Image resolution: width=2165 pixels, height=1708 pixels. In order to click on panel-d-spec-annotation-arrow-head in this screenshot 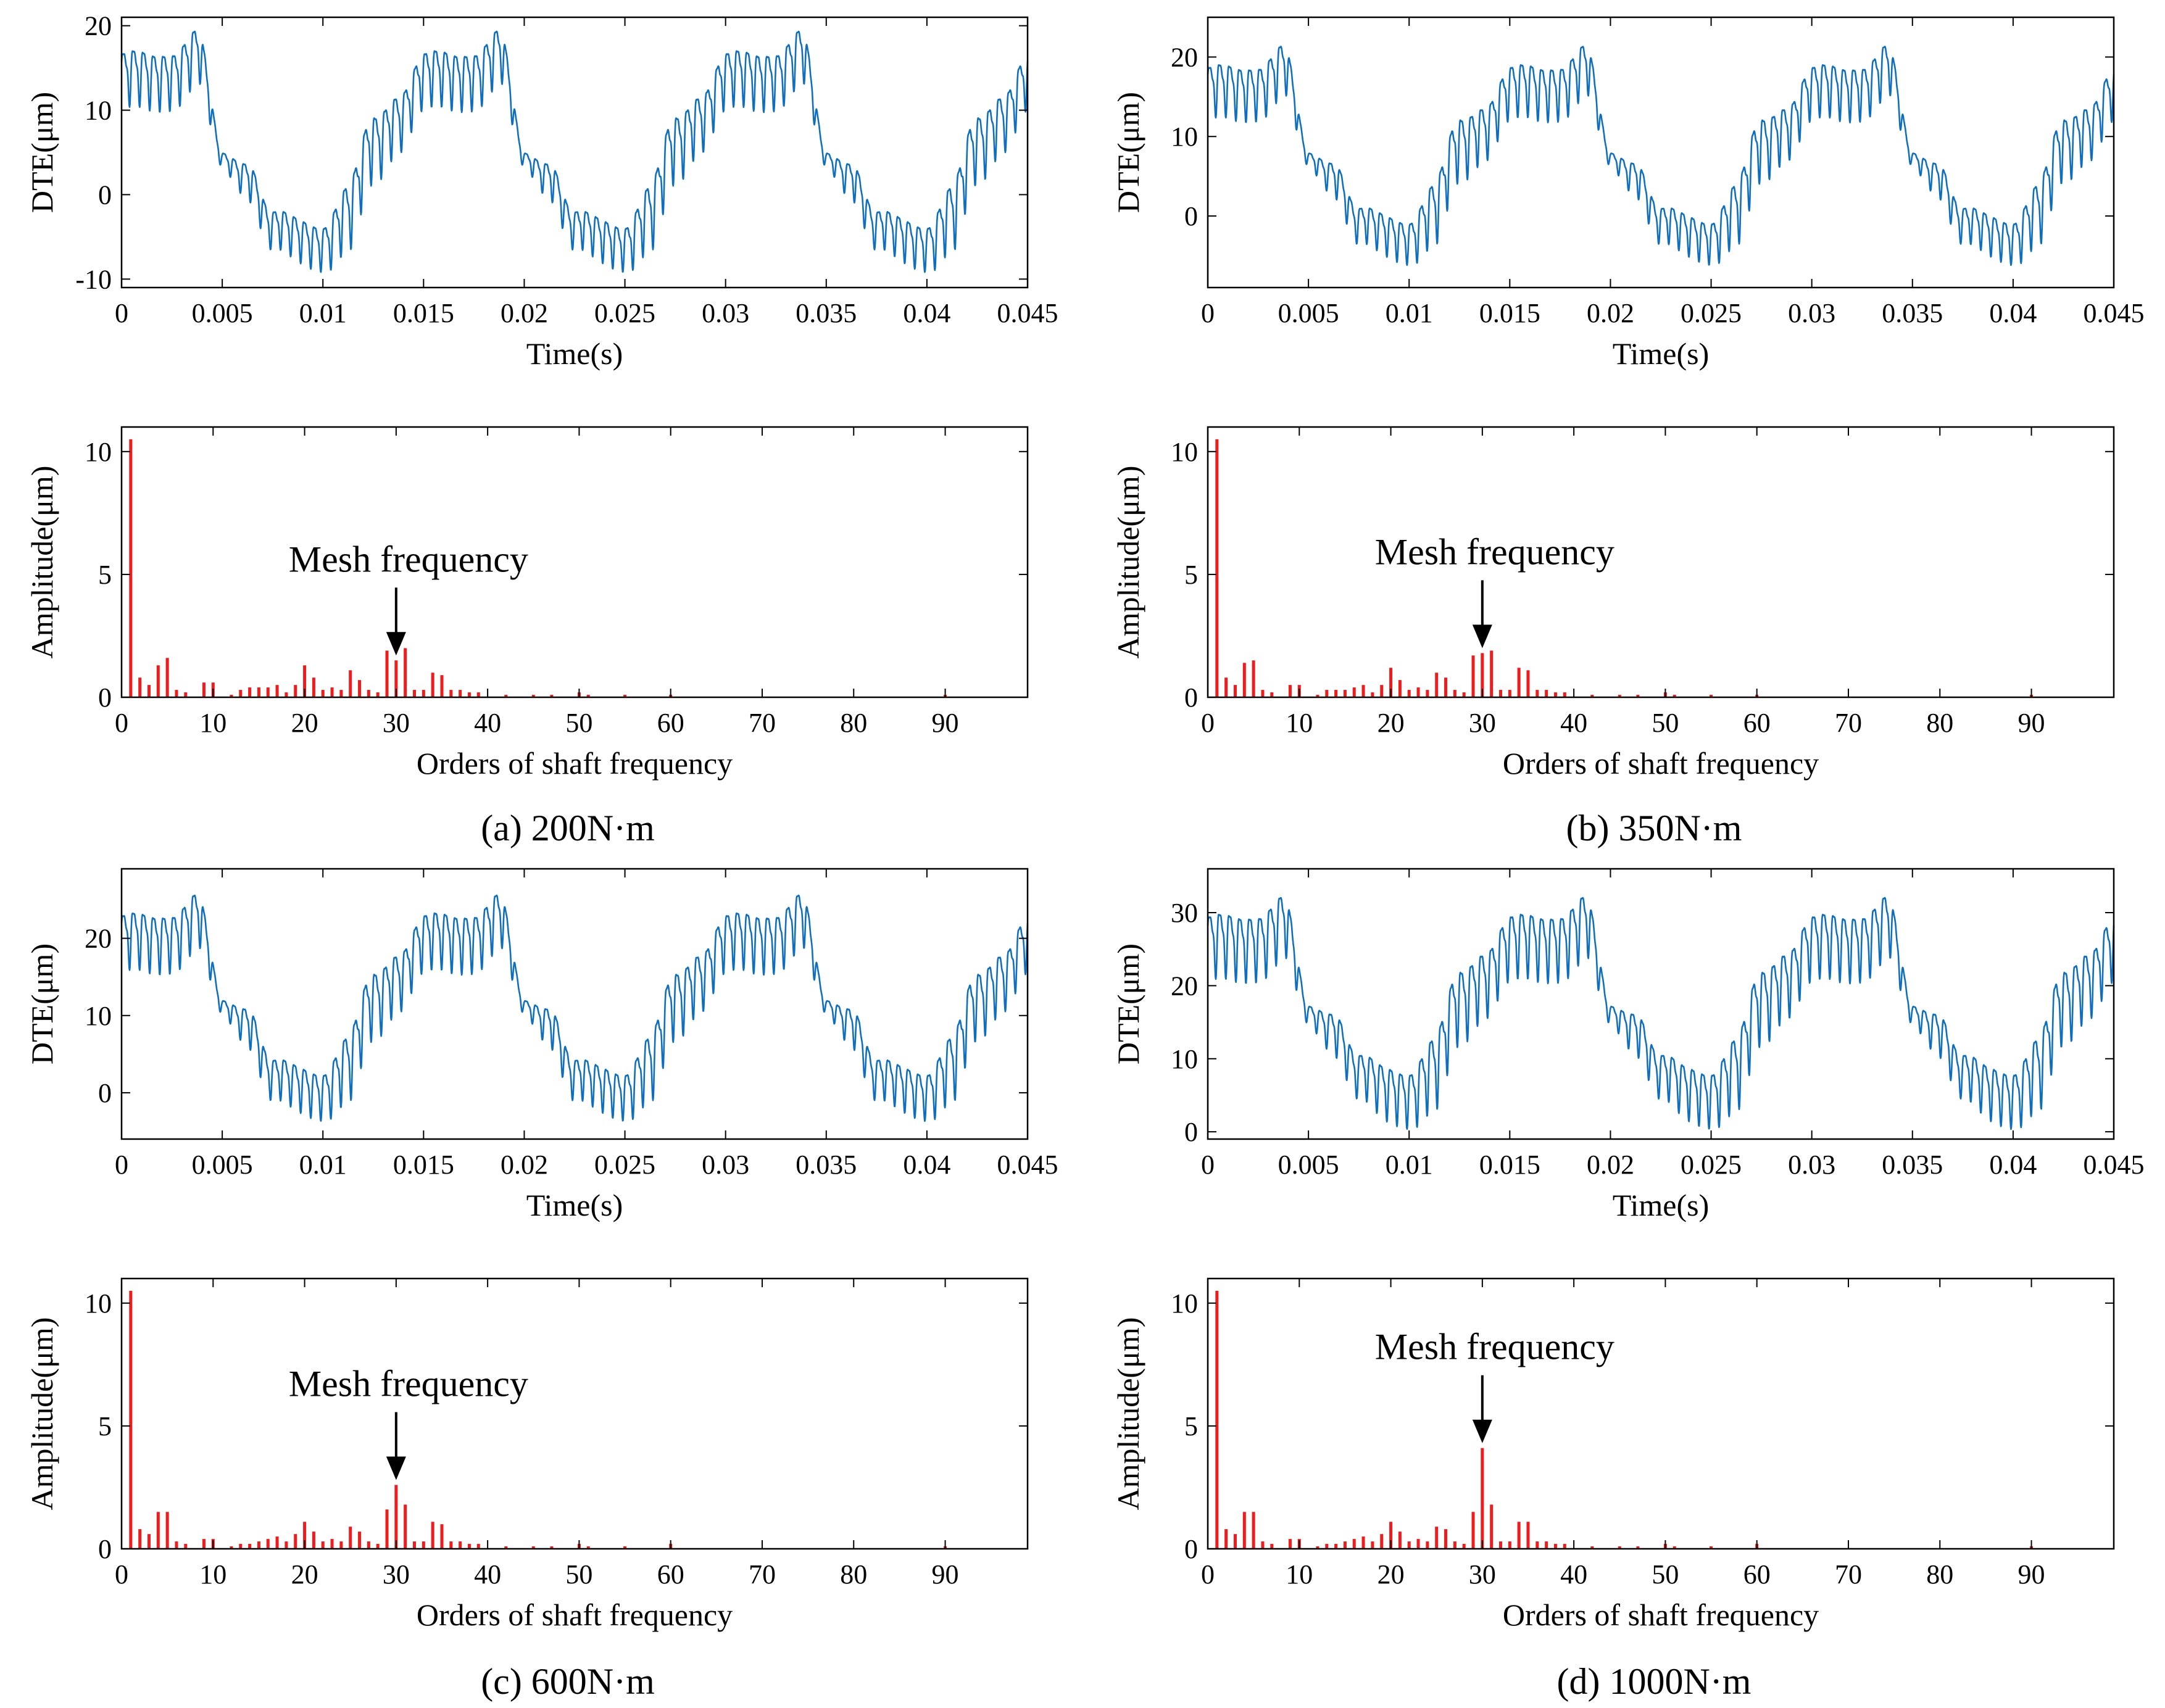, I will do `click(1482, 1431)`.